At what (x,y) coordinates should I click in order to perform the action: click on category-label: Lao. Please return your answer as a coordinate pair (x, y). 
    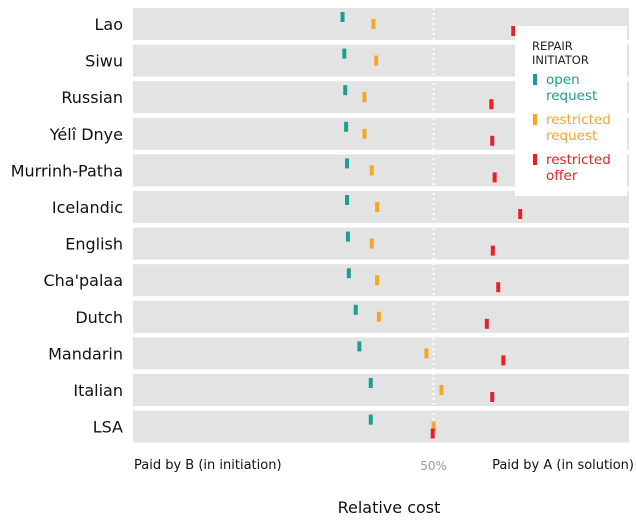
    Looking at the image, I should click on (108, 24).